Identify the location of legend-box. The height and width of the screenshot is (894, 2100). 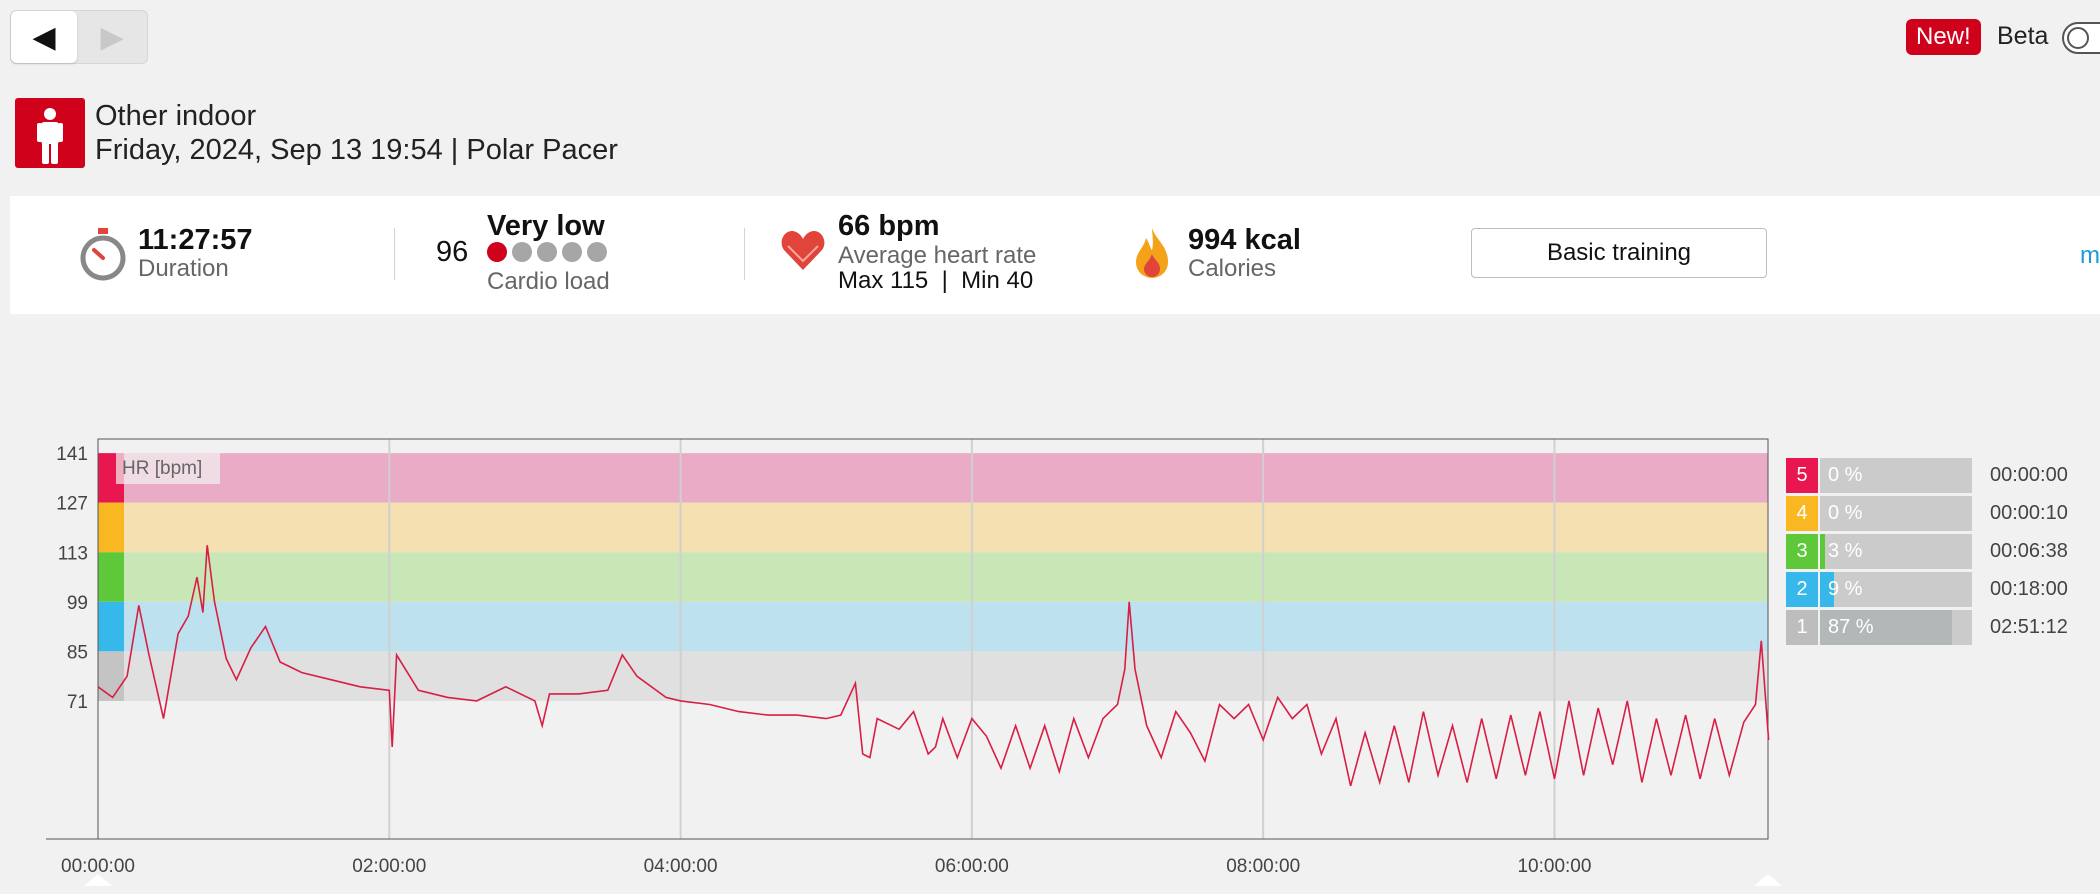
(168, 467).